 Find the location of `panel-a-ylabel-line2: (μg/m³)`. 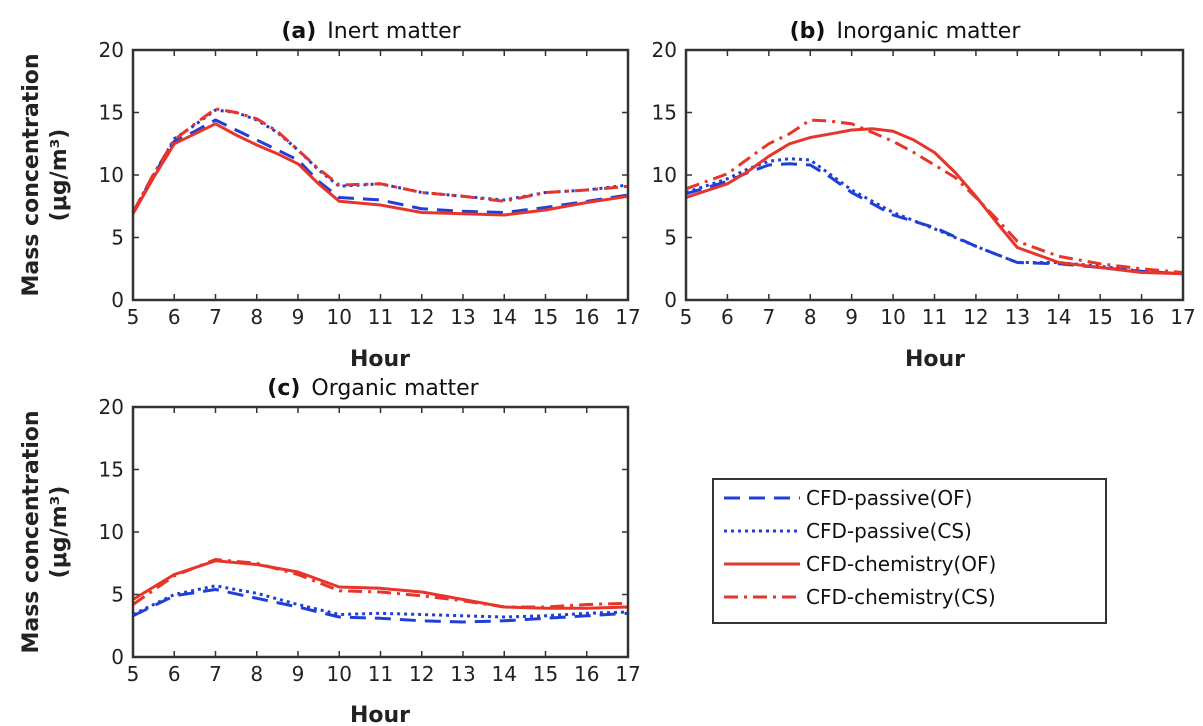

panel-a-ylabel-line2: (μg/m³) is located at coordinates (59, 175).